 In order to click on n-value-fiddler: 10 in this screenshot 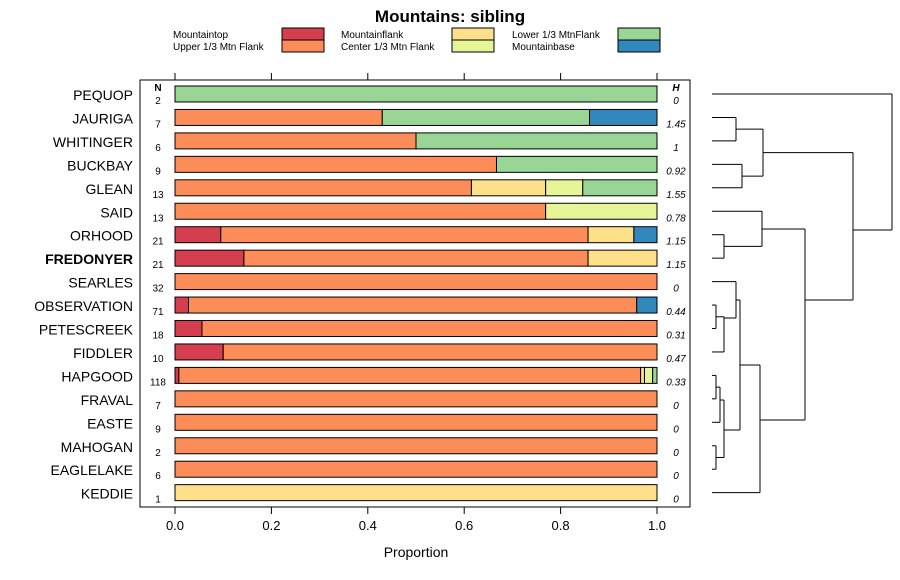, I will do `click(158, 359)`.